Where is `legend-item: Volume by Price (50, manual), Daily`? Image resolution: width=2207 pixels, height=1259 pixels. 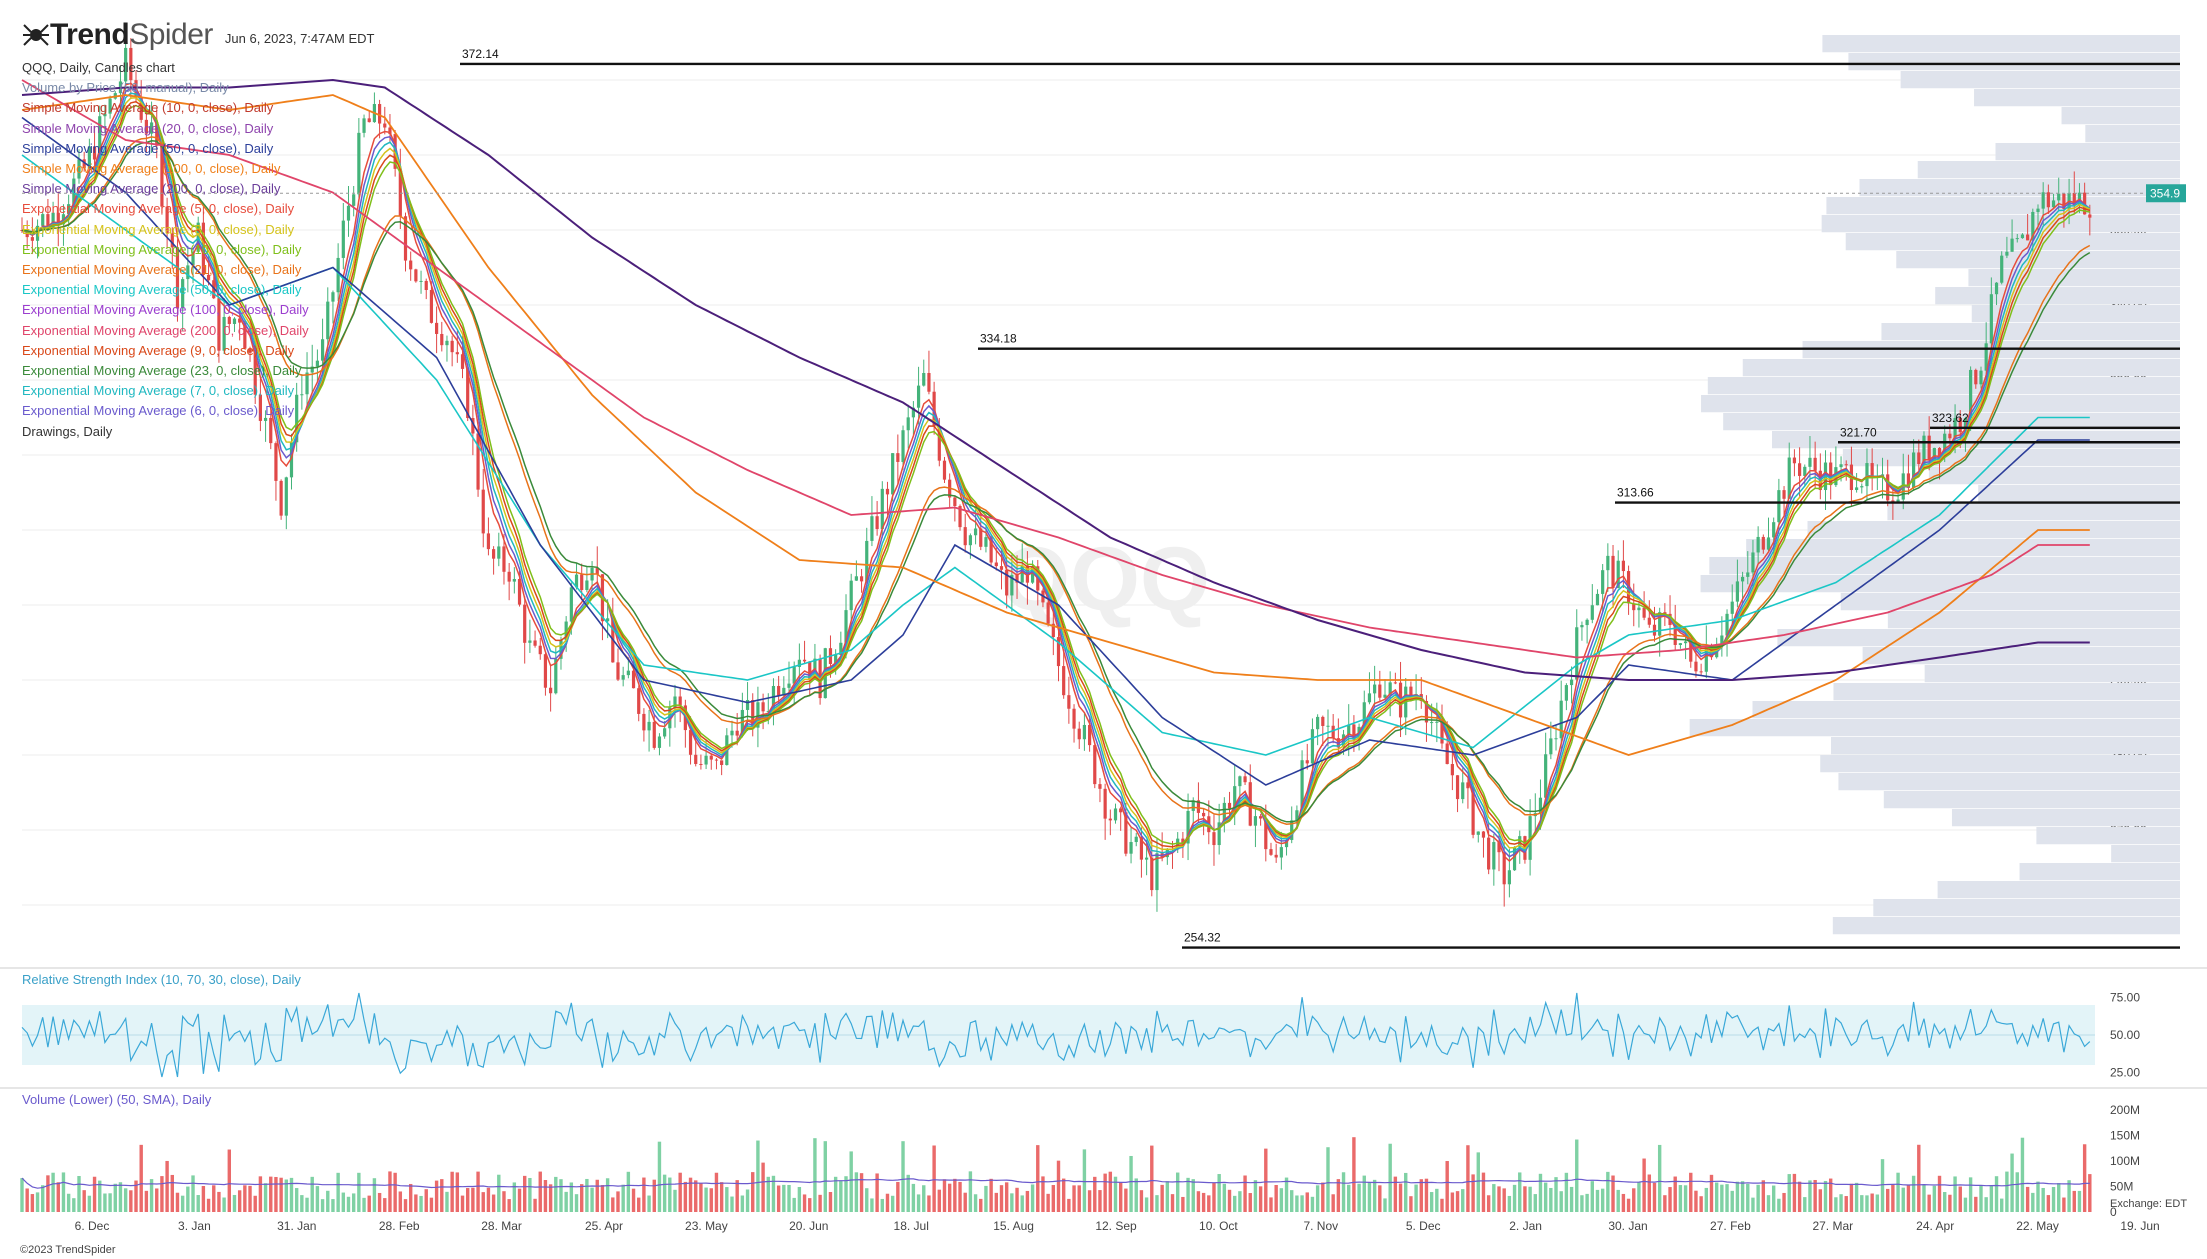 legend-item: Volume by Price (50, manual), Daily is located at coordinates (125, 88).